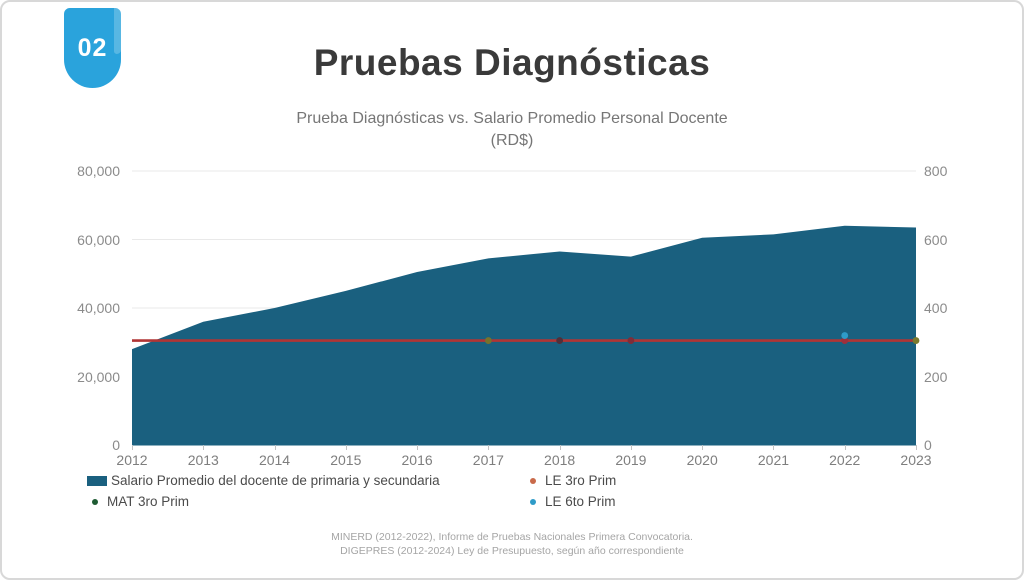  Describe the element at coordinates (936, 171) in the screenshot. I see `y-axis-tick-label: 800` at that location.